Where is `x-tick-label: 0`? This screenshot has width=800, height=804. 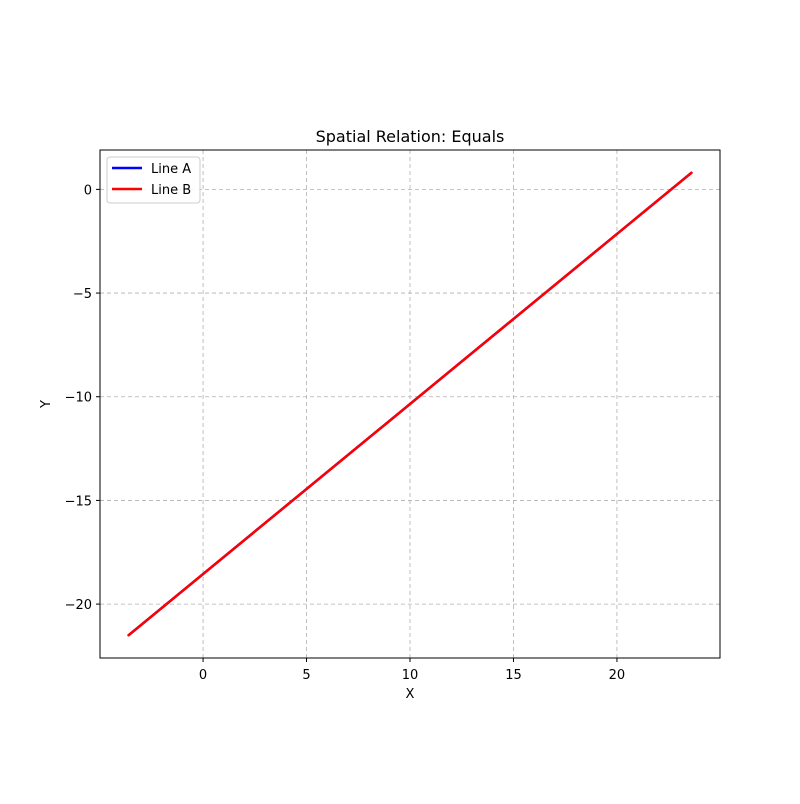
x-tick-label: 0 is located at coordinates (203, 675).